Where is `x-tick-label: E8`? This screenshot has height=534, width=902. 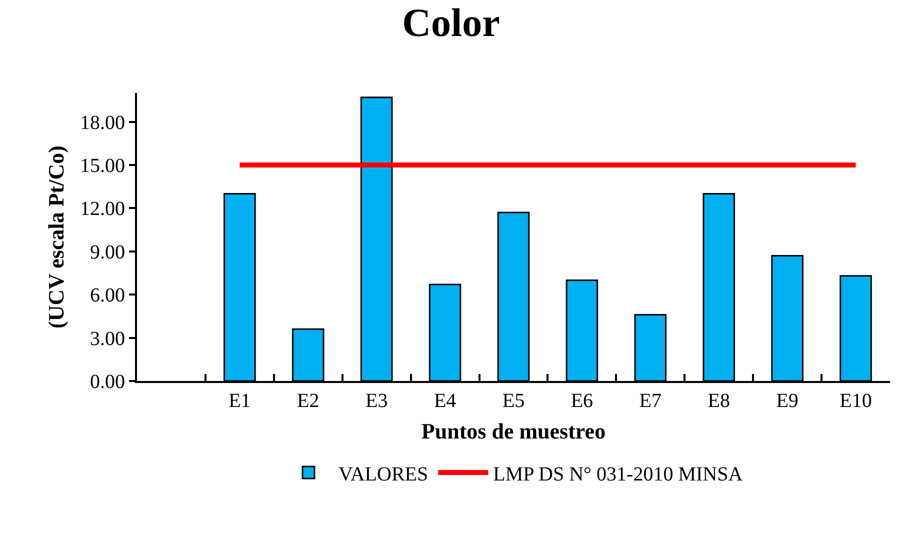 x-tick-label: E8 is located at coordinates (719, 401).